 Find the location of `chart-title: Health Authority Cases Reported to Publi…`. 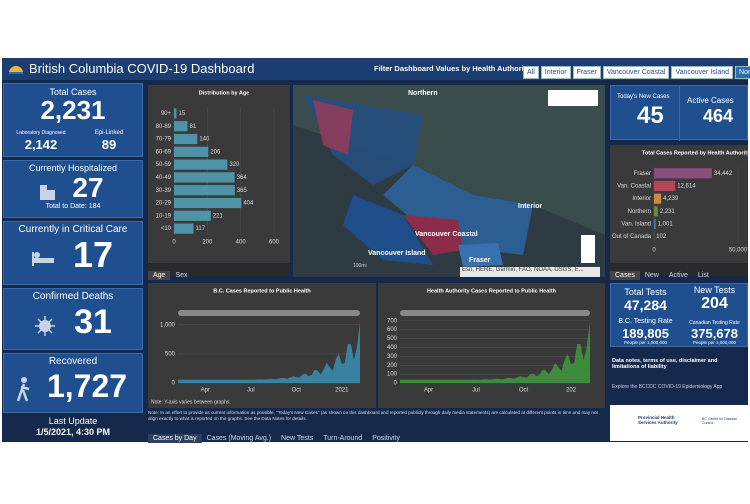

chart-title: Health Authority Cases Reported to Publi… is located at coordinates (492, 291).